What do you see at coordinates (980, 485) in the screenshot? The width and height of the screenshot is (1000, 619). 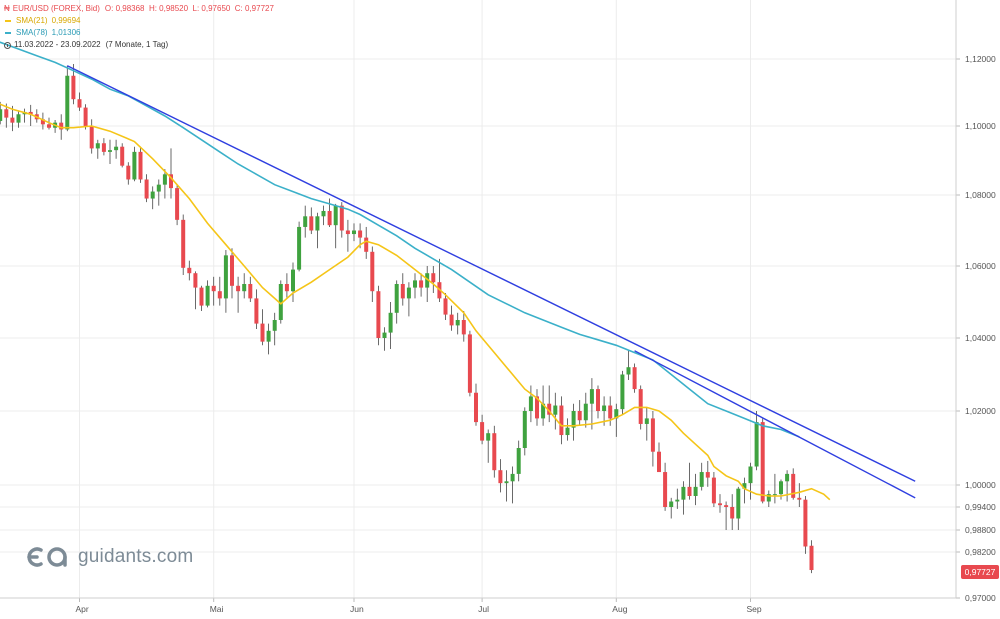 I see `y-tick-label: 1,00000` at bounding box center [980, 485].